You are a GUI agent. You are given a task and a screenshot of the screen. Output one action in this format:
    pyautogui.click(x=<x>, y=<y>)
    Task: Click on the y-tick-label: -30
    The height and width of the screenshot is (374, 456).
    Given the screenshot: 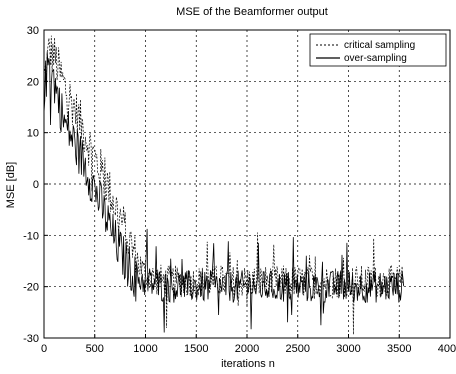 What is the action you would take?
    pyautogui.click(x=31, y=339)
    